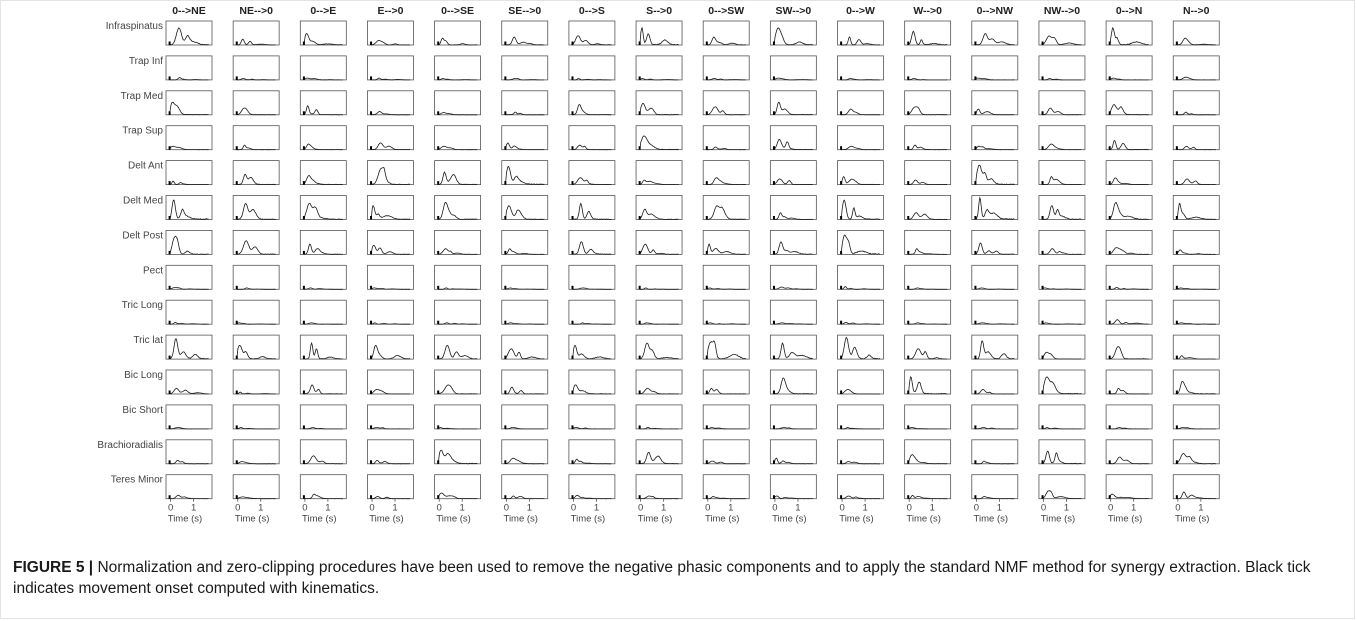 The image size is (1357, 621). Describe the element at coordinates (130, 445) in the screenshot. I see `row-label: Brachioradialis` at that location.